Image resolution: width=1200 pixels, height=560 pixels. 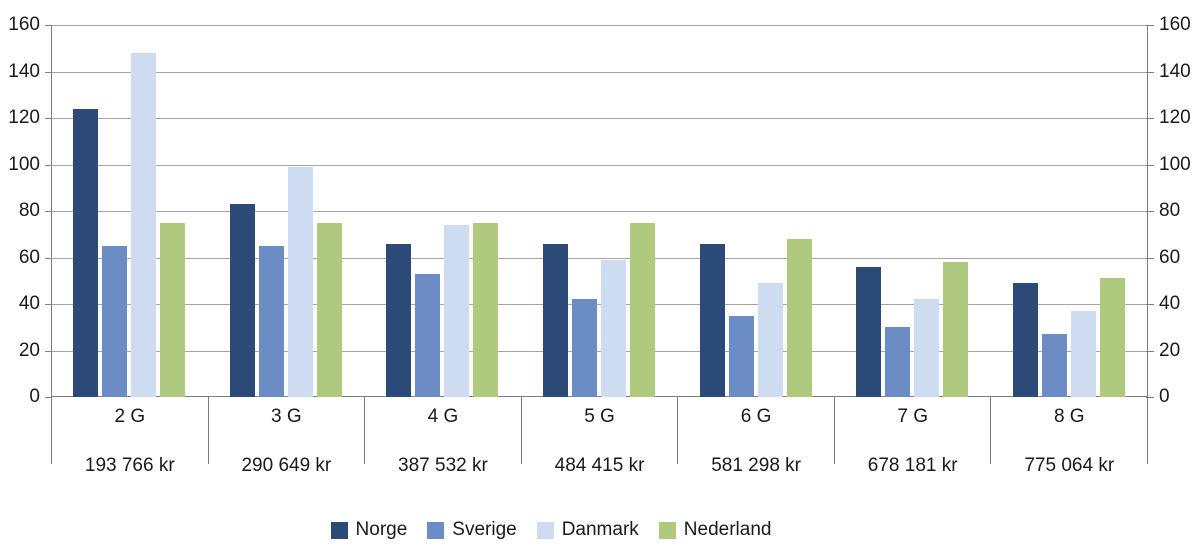 What do you see at coordinates (436, 530) in the screenshot?
I see `legend-swatch-sverige` at bounding box center [436, 530].